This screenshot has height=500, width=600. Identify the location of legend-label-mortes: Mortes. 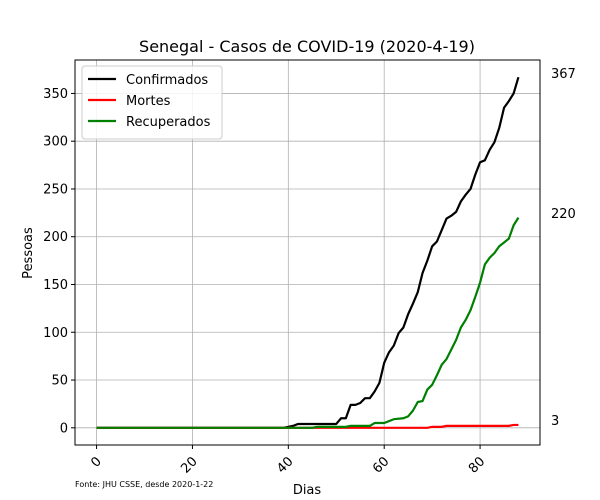
(148, 101).